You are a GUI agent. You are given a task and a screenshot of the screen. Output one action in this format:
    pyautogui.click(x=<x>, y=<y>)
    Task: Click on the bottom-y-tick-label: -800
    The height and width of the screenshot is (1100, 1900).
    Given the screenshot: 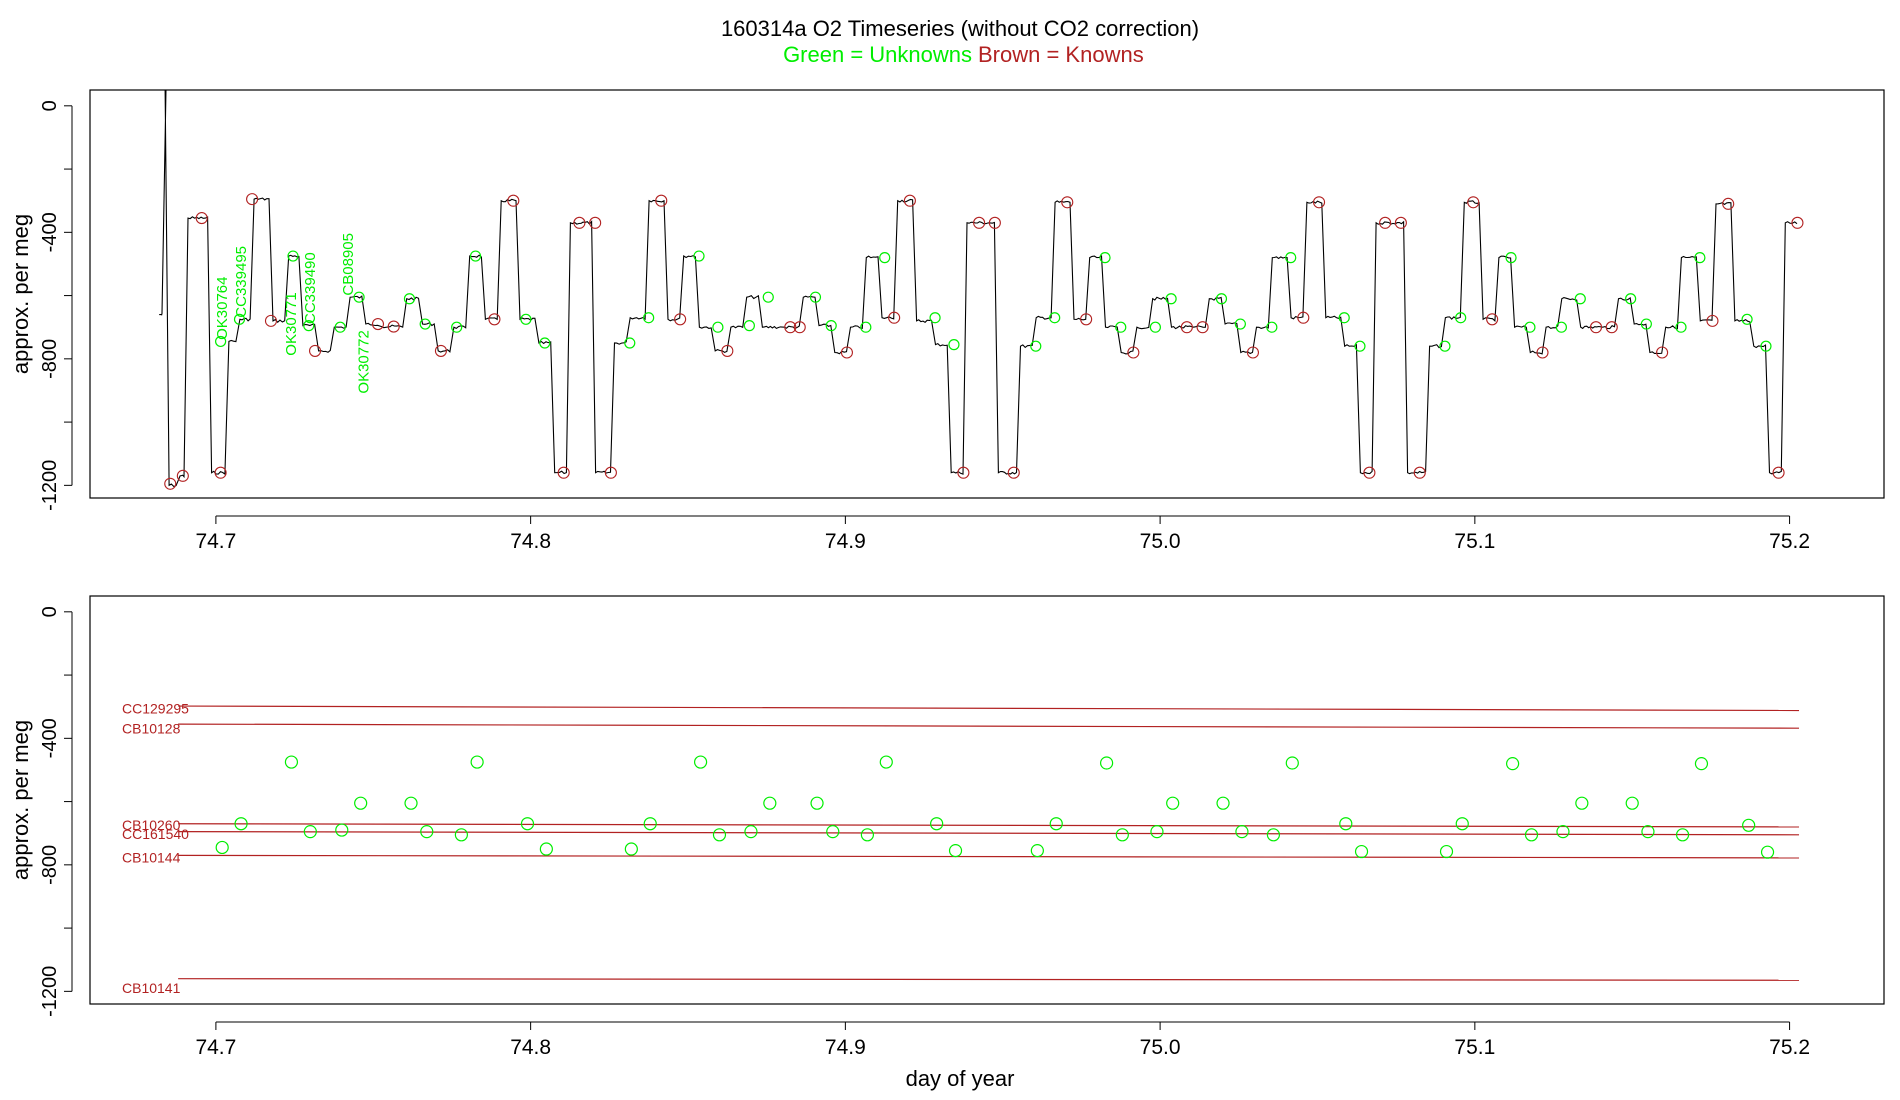 What is the action you would take?
    pyautogui.click(x=50, y=865)
    